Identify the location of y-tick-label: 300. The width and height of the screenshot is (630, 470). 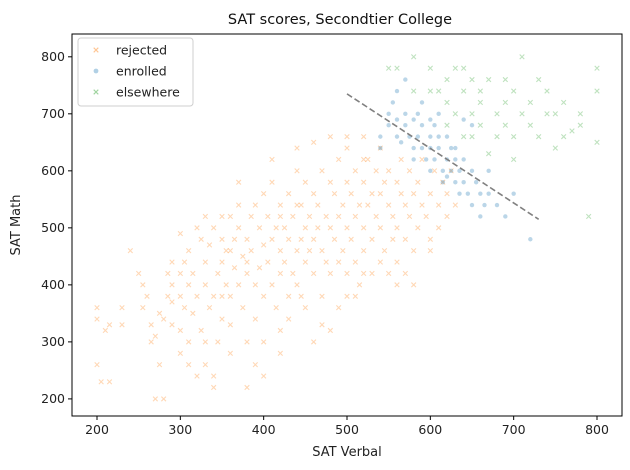
(53, 341).